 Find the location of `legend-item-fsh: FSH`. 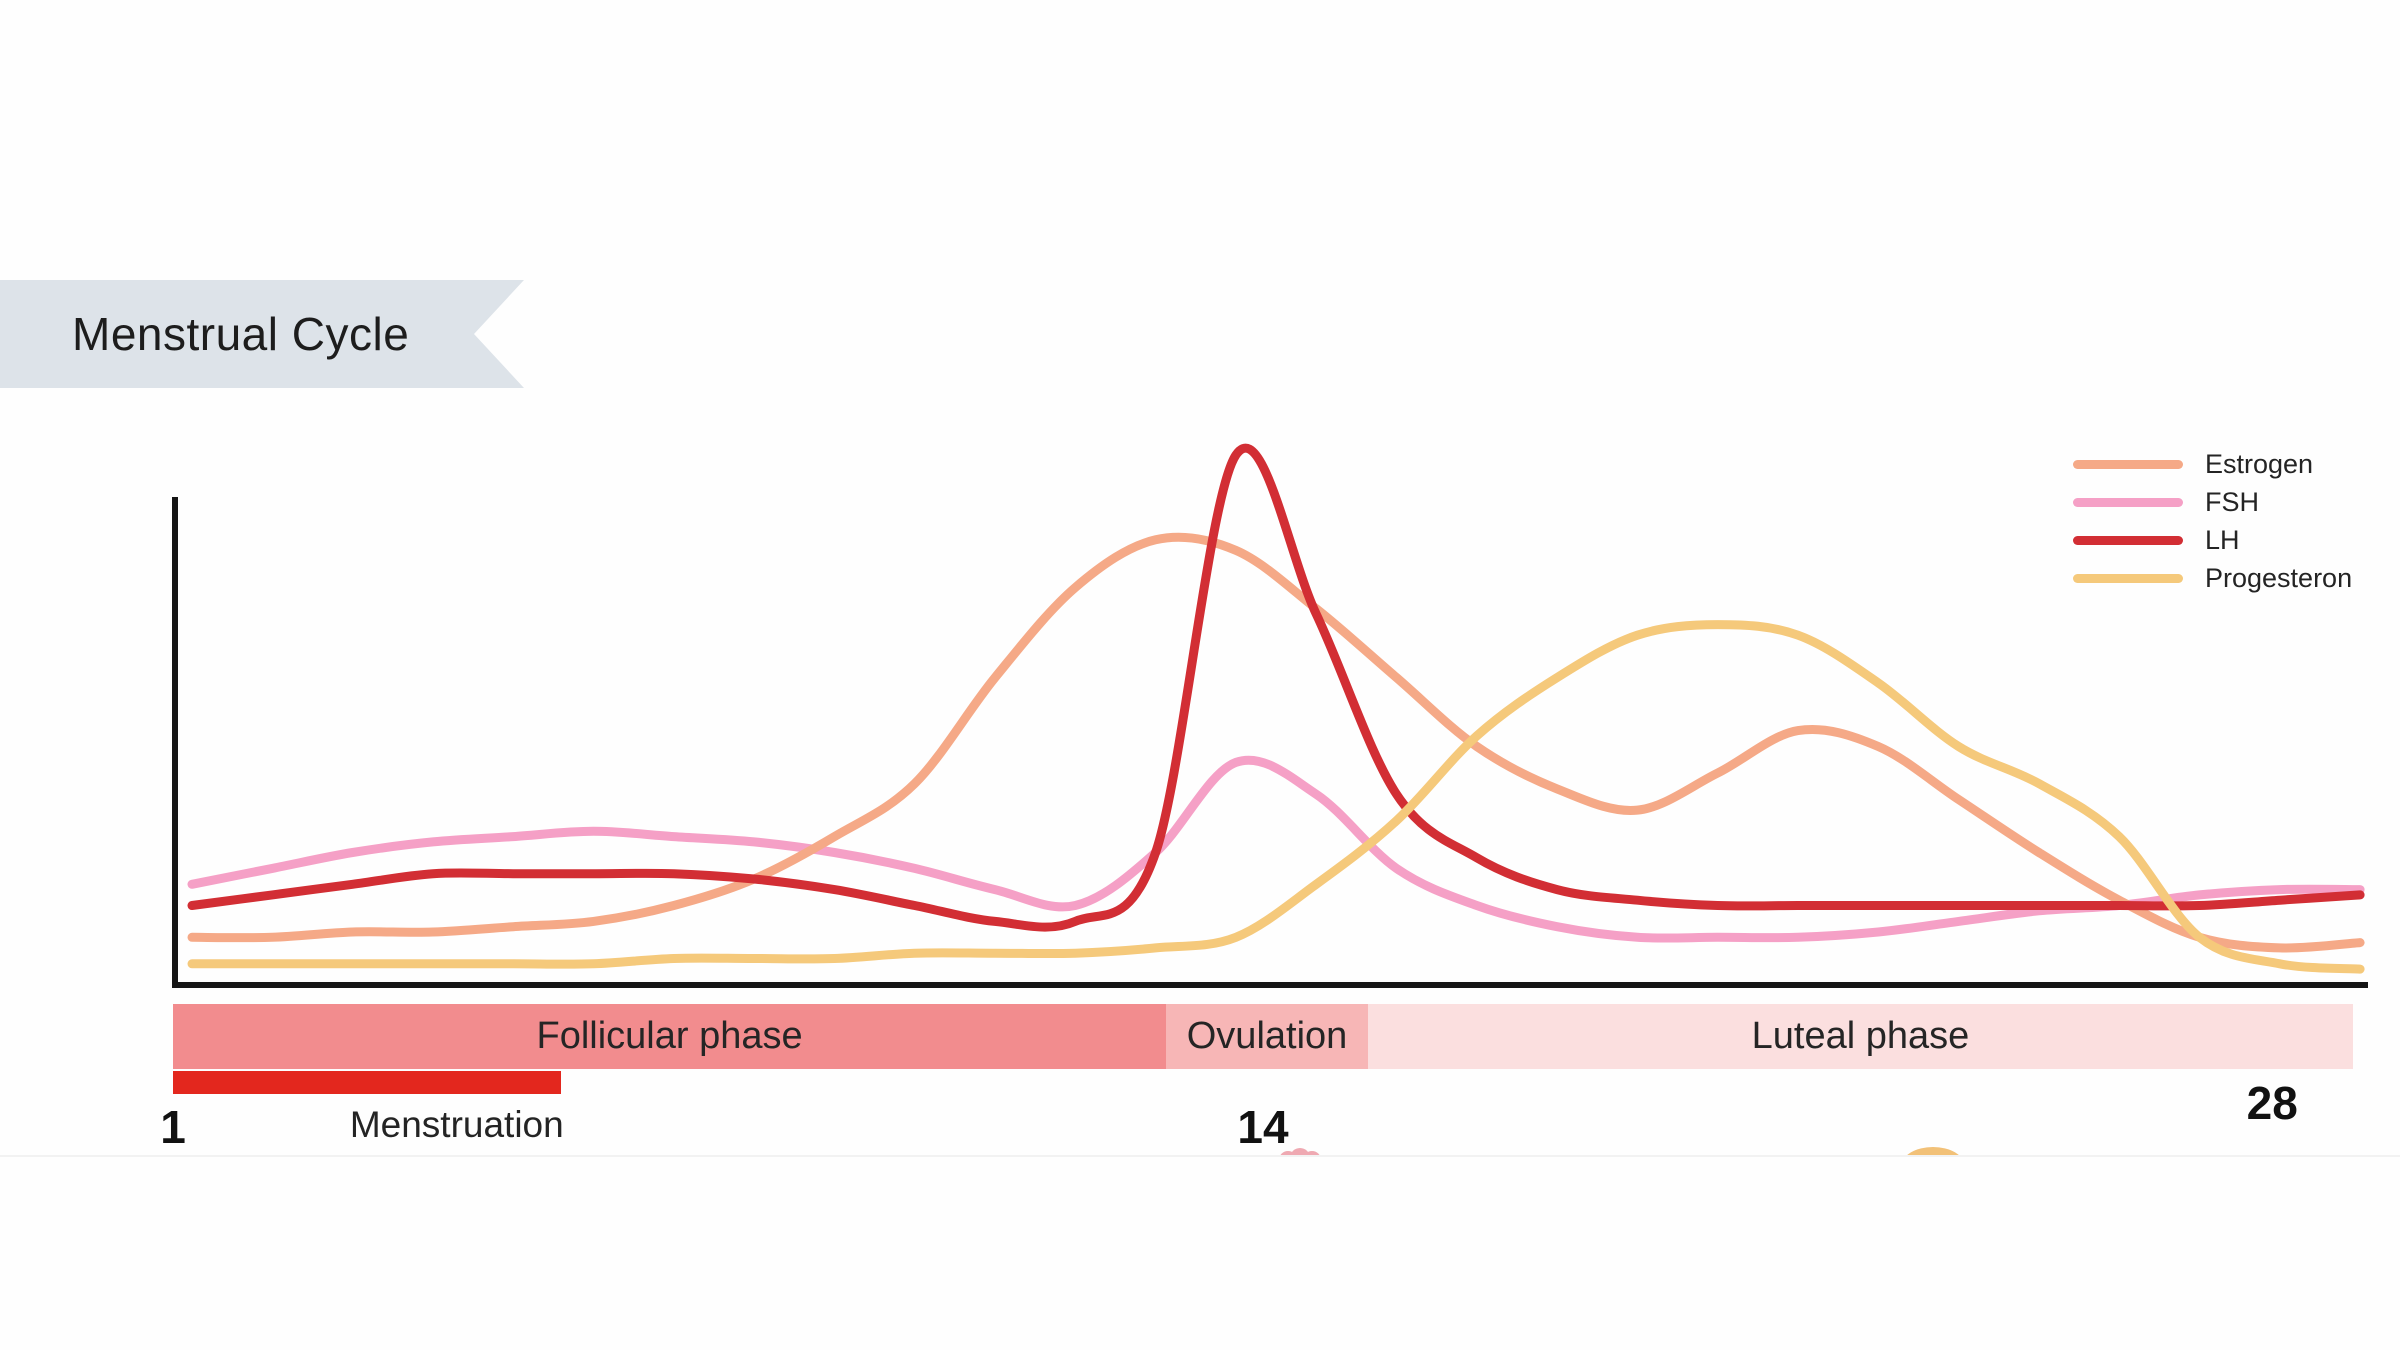

legend-item-fsh: FSH is located at coordinates (2212, 501).